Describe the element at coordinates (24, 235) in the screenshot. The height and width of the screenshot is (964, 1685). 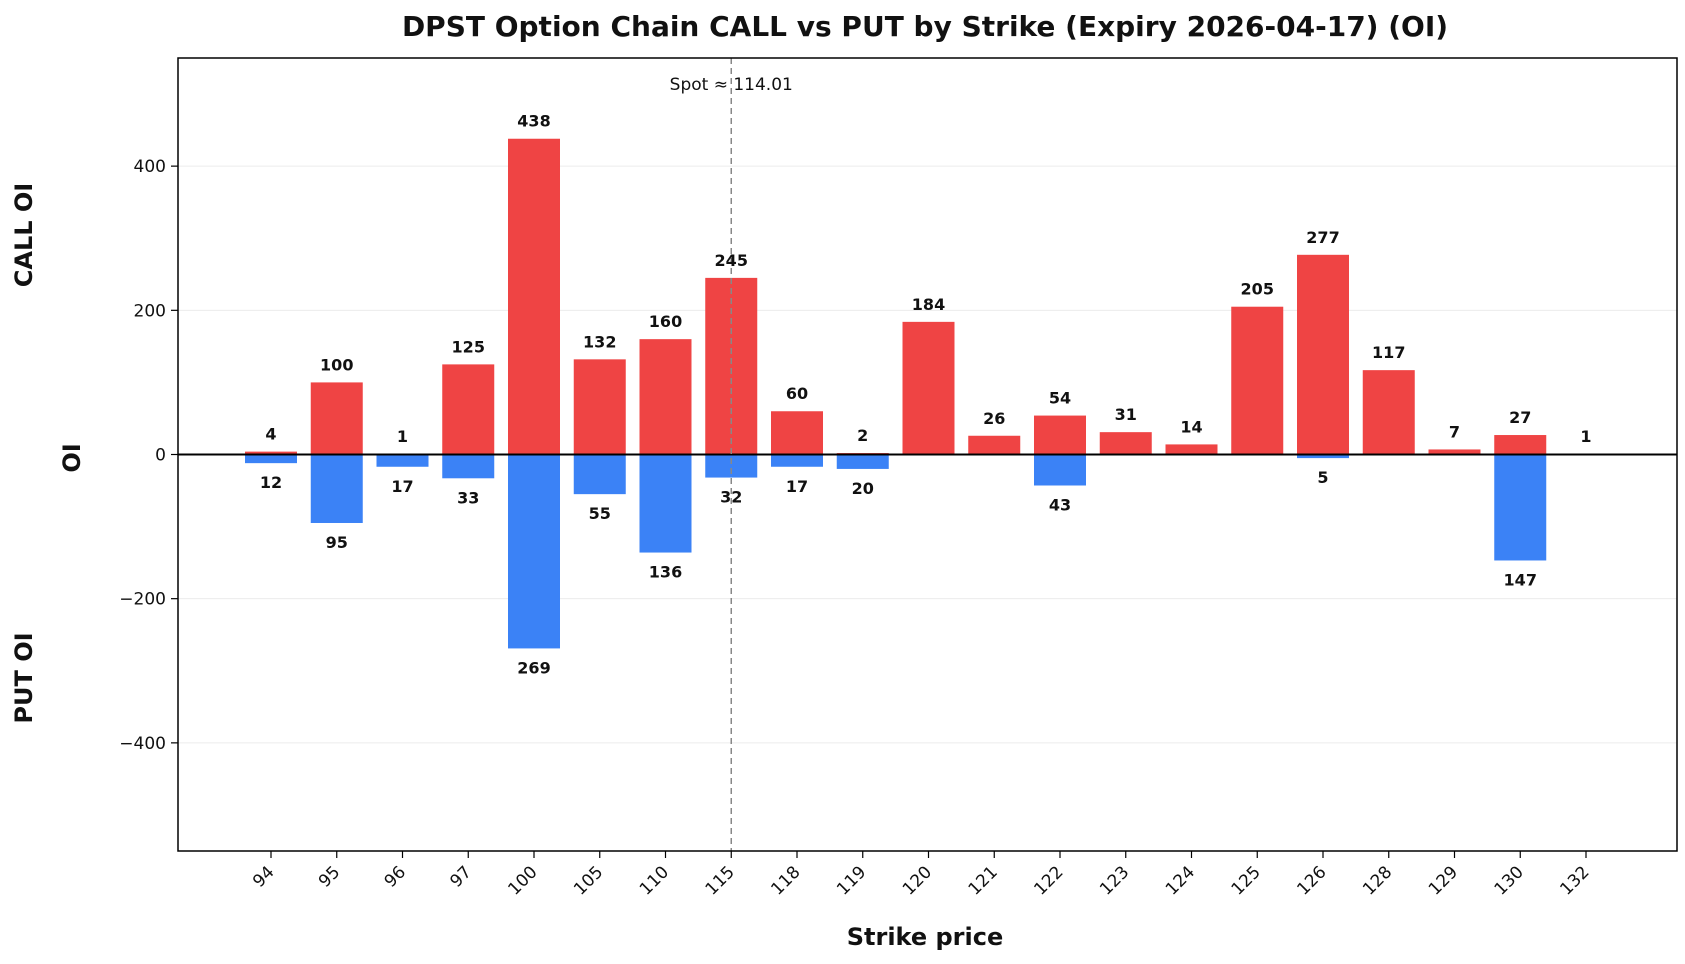
I see `y-axis-title-call: CALL OI` at that location.